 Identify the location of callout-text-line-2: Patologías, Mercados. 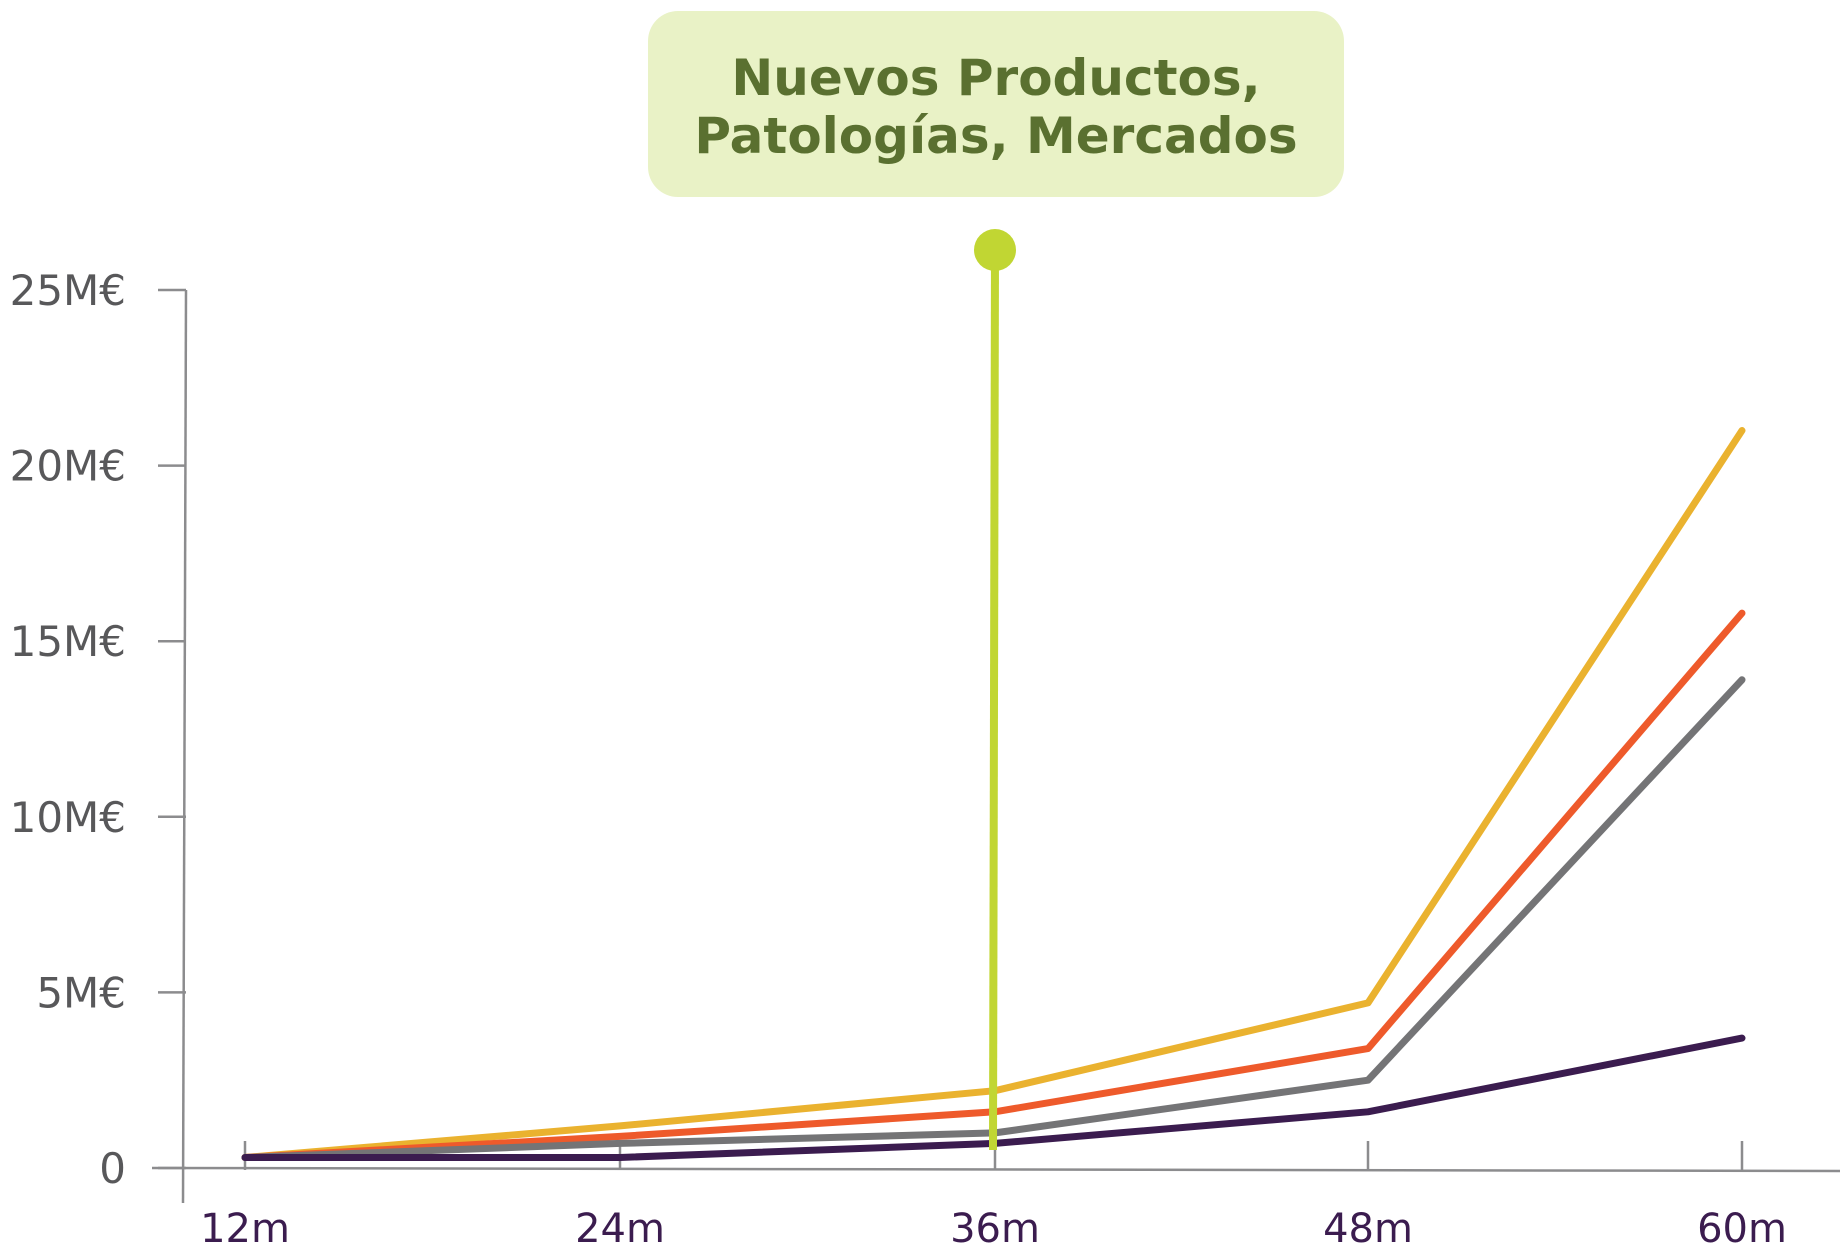
(995, 136).